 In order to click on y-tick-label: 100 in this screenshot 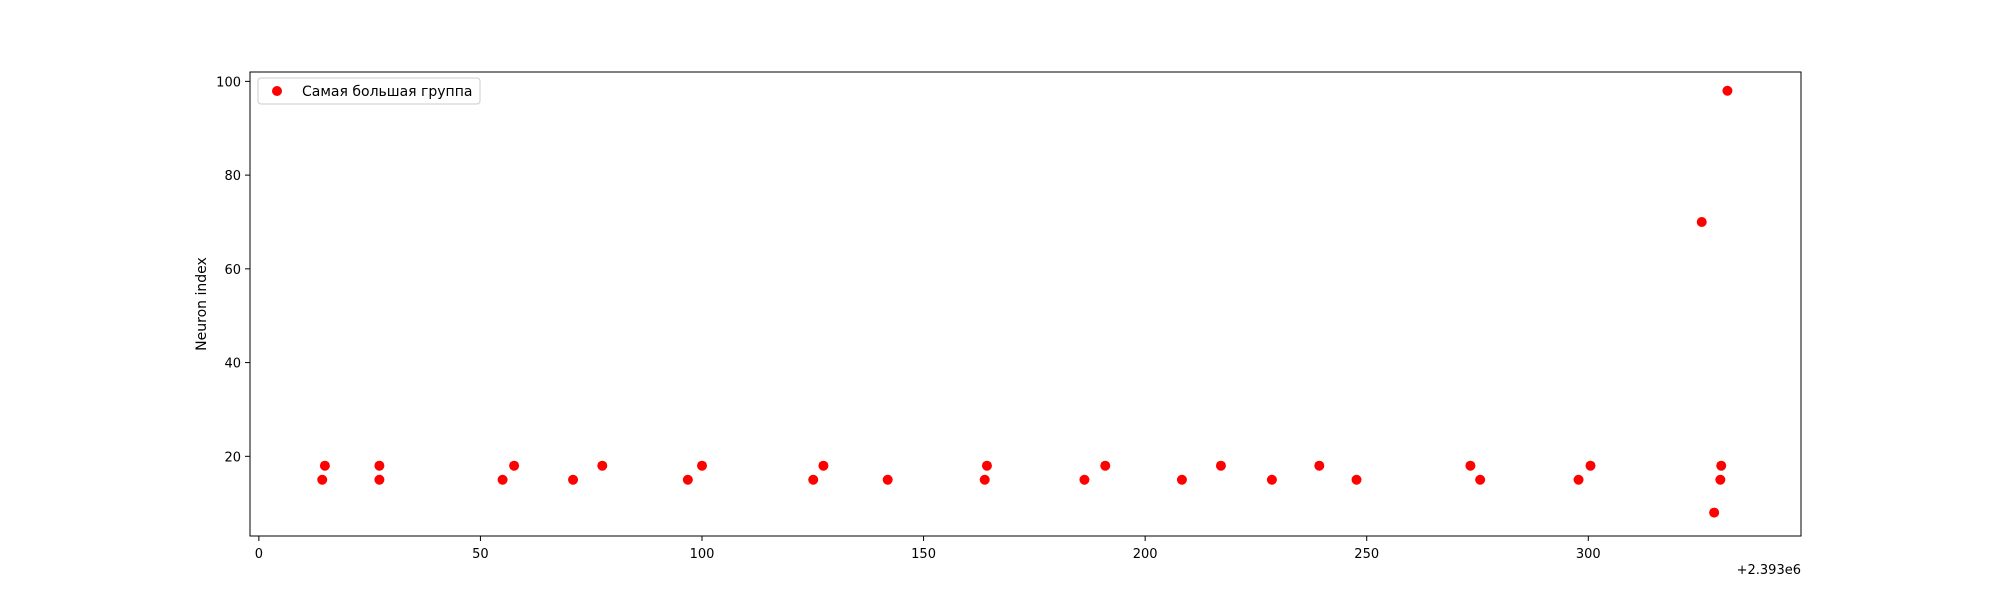, I will do `click(228, 82)`.